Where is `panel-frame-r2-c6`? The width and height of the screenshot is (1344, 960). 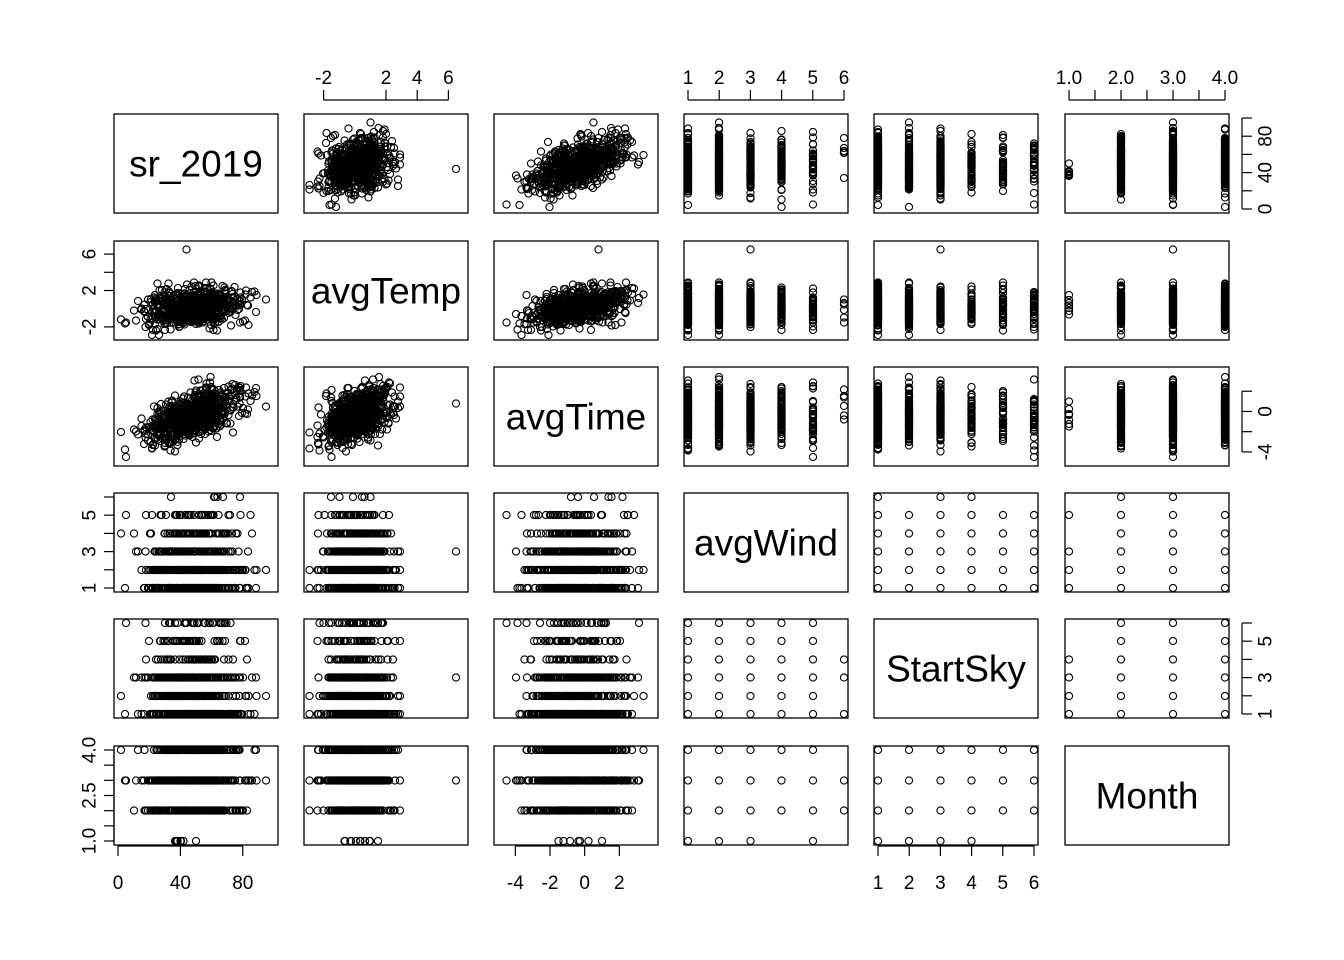
panel-frame-r2-c6 is located at coordinates (1147, 290).